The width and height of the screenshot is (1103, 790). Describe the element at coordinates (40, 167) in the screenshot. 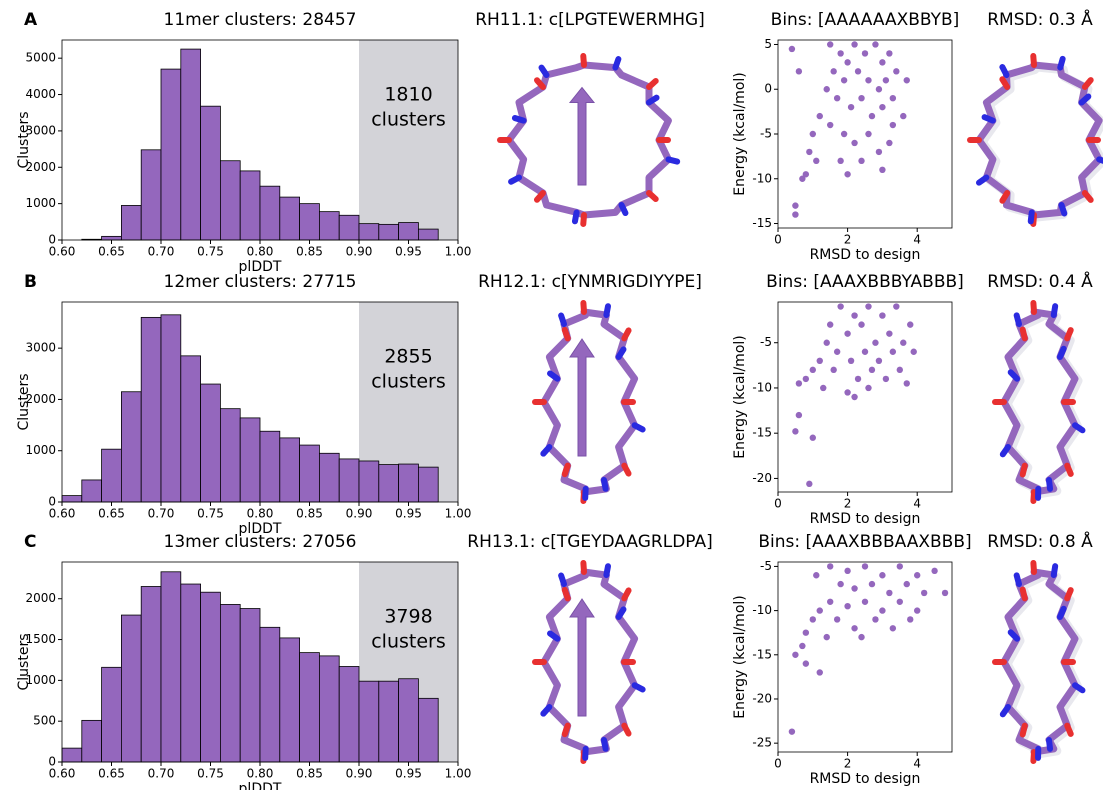

I see `y-tick-label: 2000` at that location.